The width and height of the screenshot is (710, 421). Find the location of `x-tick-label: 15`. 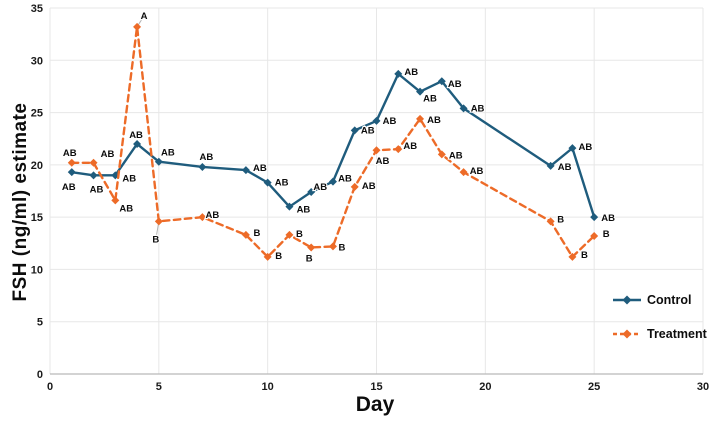

x-tick-label: 15 is located at coordinates (376, 387).